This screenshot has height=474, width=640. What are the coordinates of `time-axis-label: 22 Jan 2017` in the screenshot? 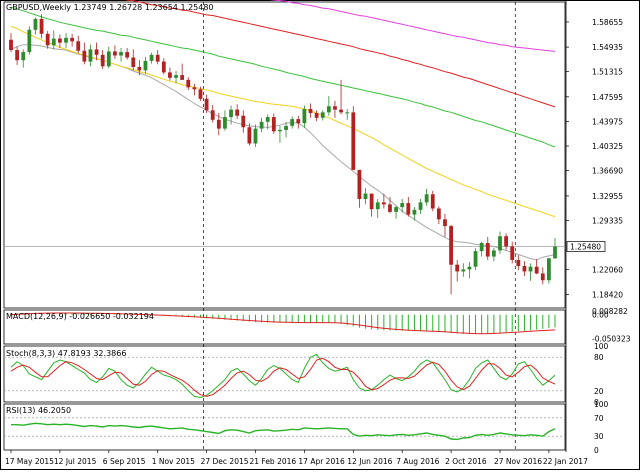 It's located at (565, 461).